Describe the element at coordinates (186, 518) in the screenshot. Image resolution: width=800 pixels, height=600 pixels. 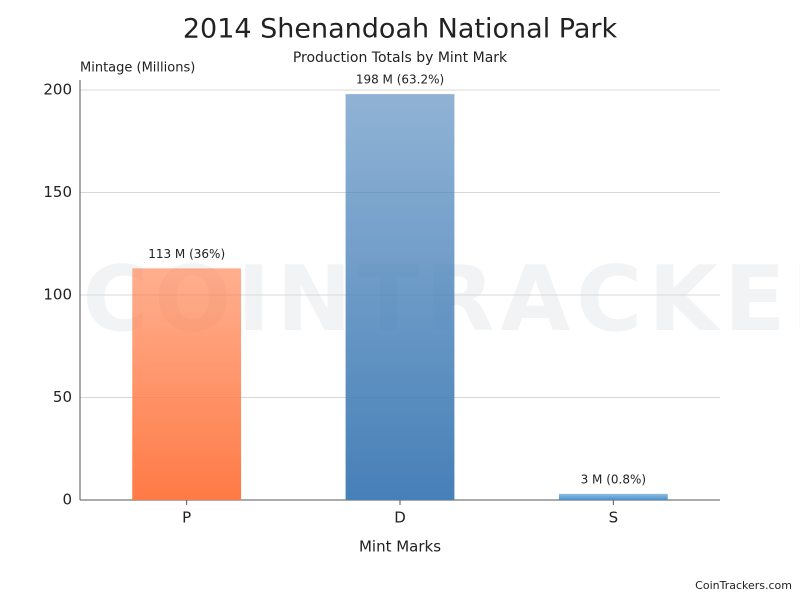
I see `x-tick-label: P` at that location.